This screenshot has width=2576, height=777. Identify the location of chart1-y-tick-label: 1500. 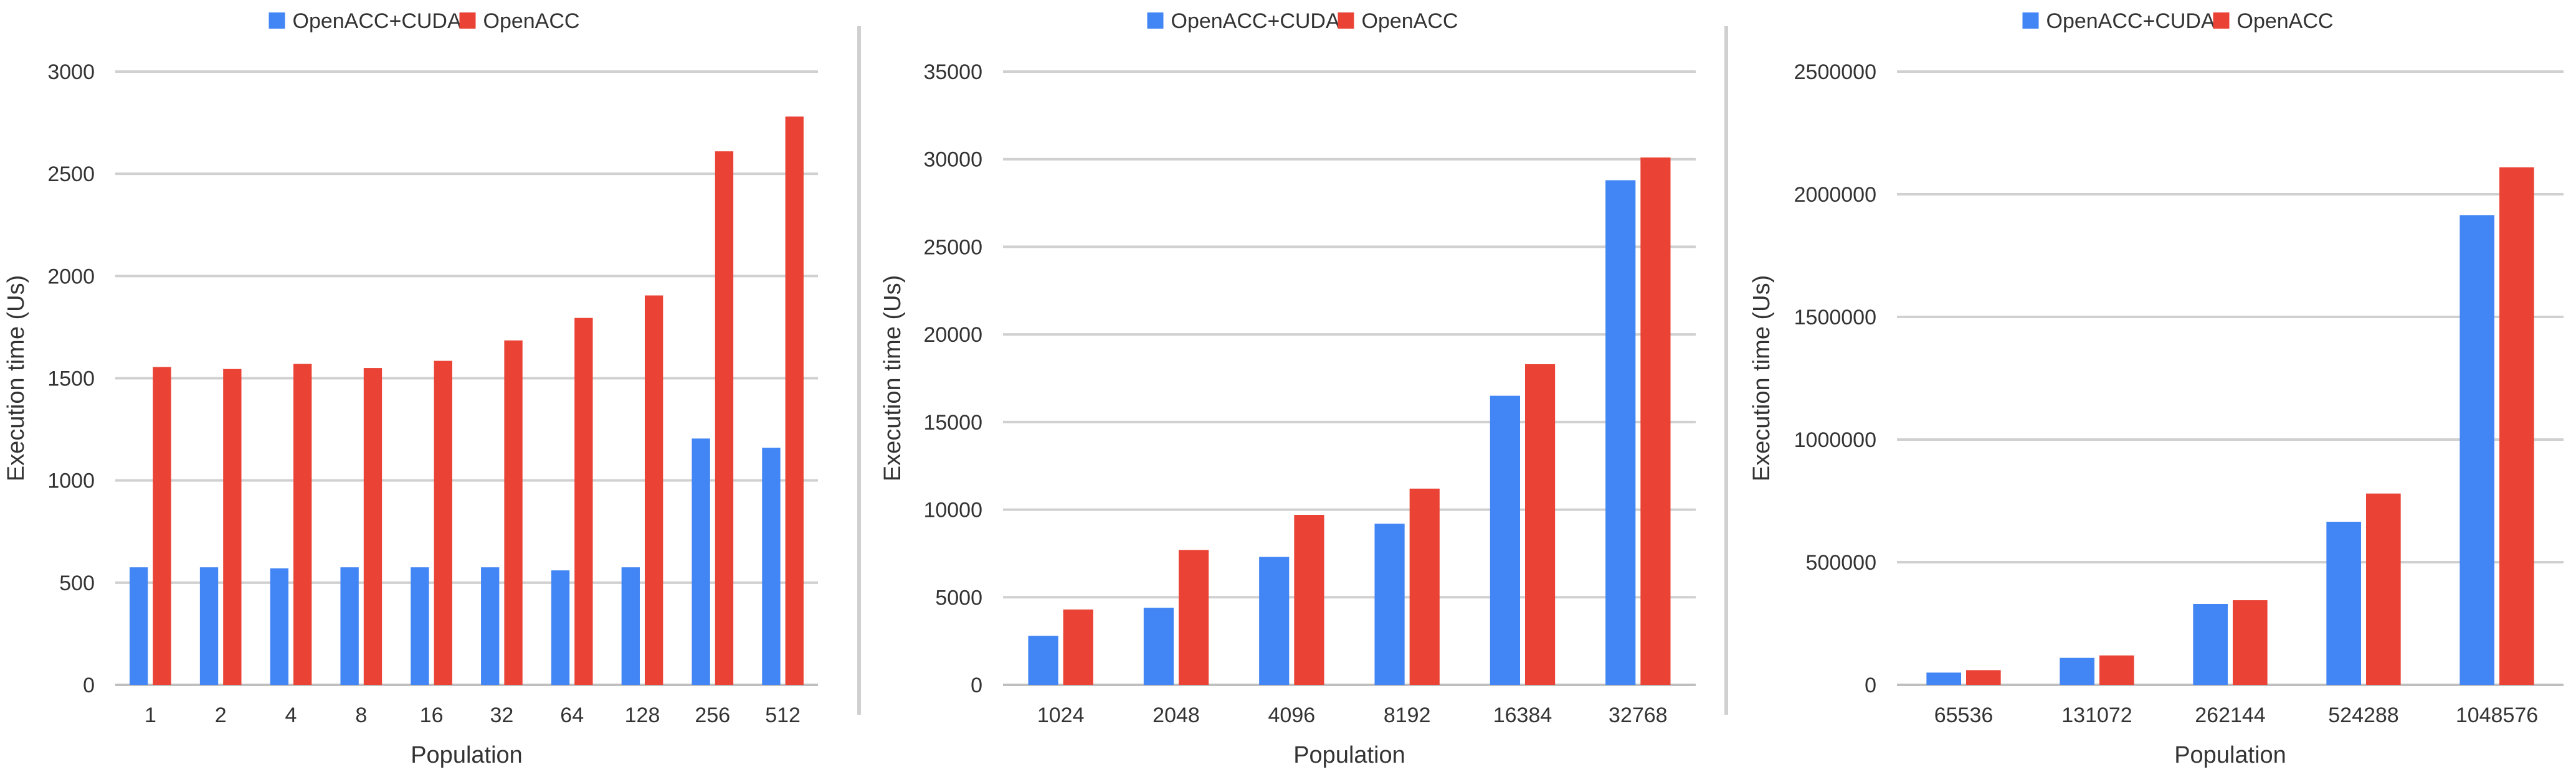
(71, 379).